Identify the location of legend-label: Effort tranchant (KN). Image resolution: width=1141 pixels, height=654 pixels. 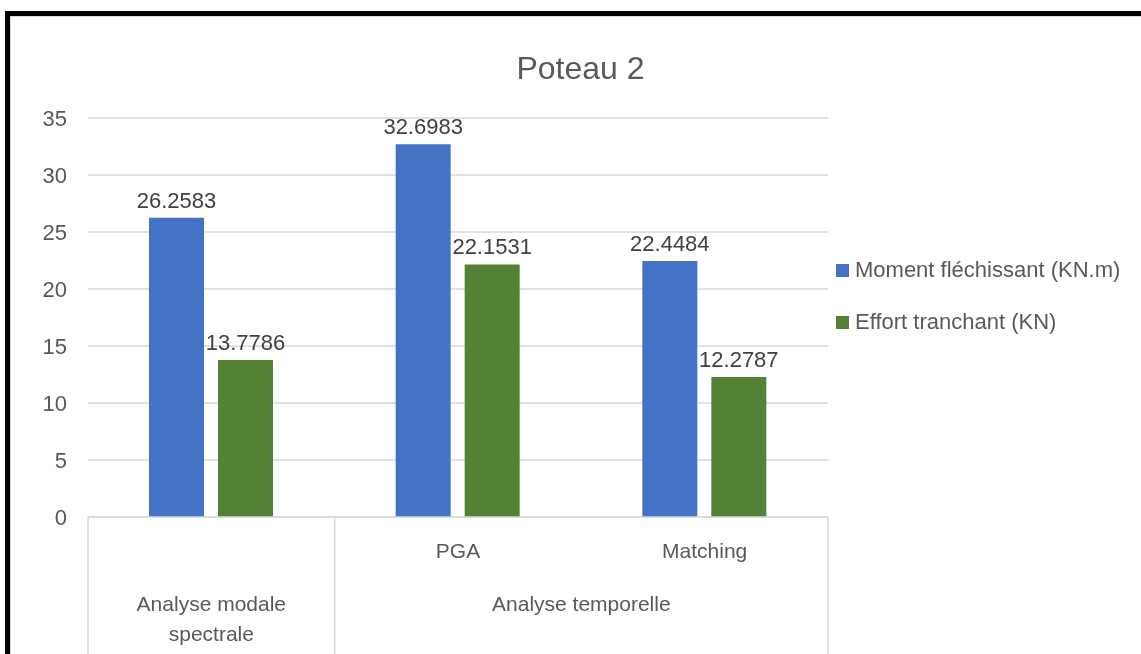
(956, 321).